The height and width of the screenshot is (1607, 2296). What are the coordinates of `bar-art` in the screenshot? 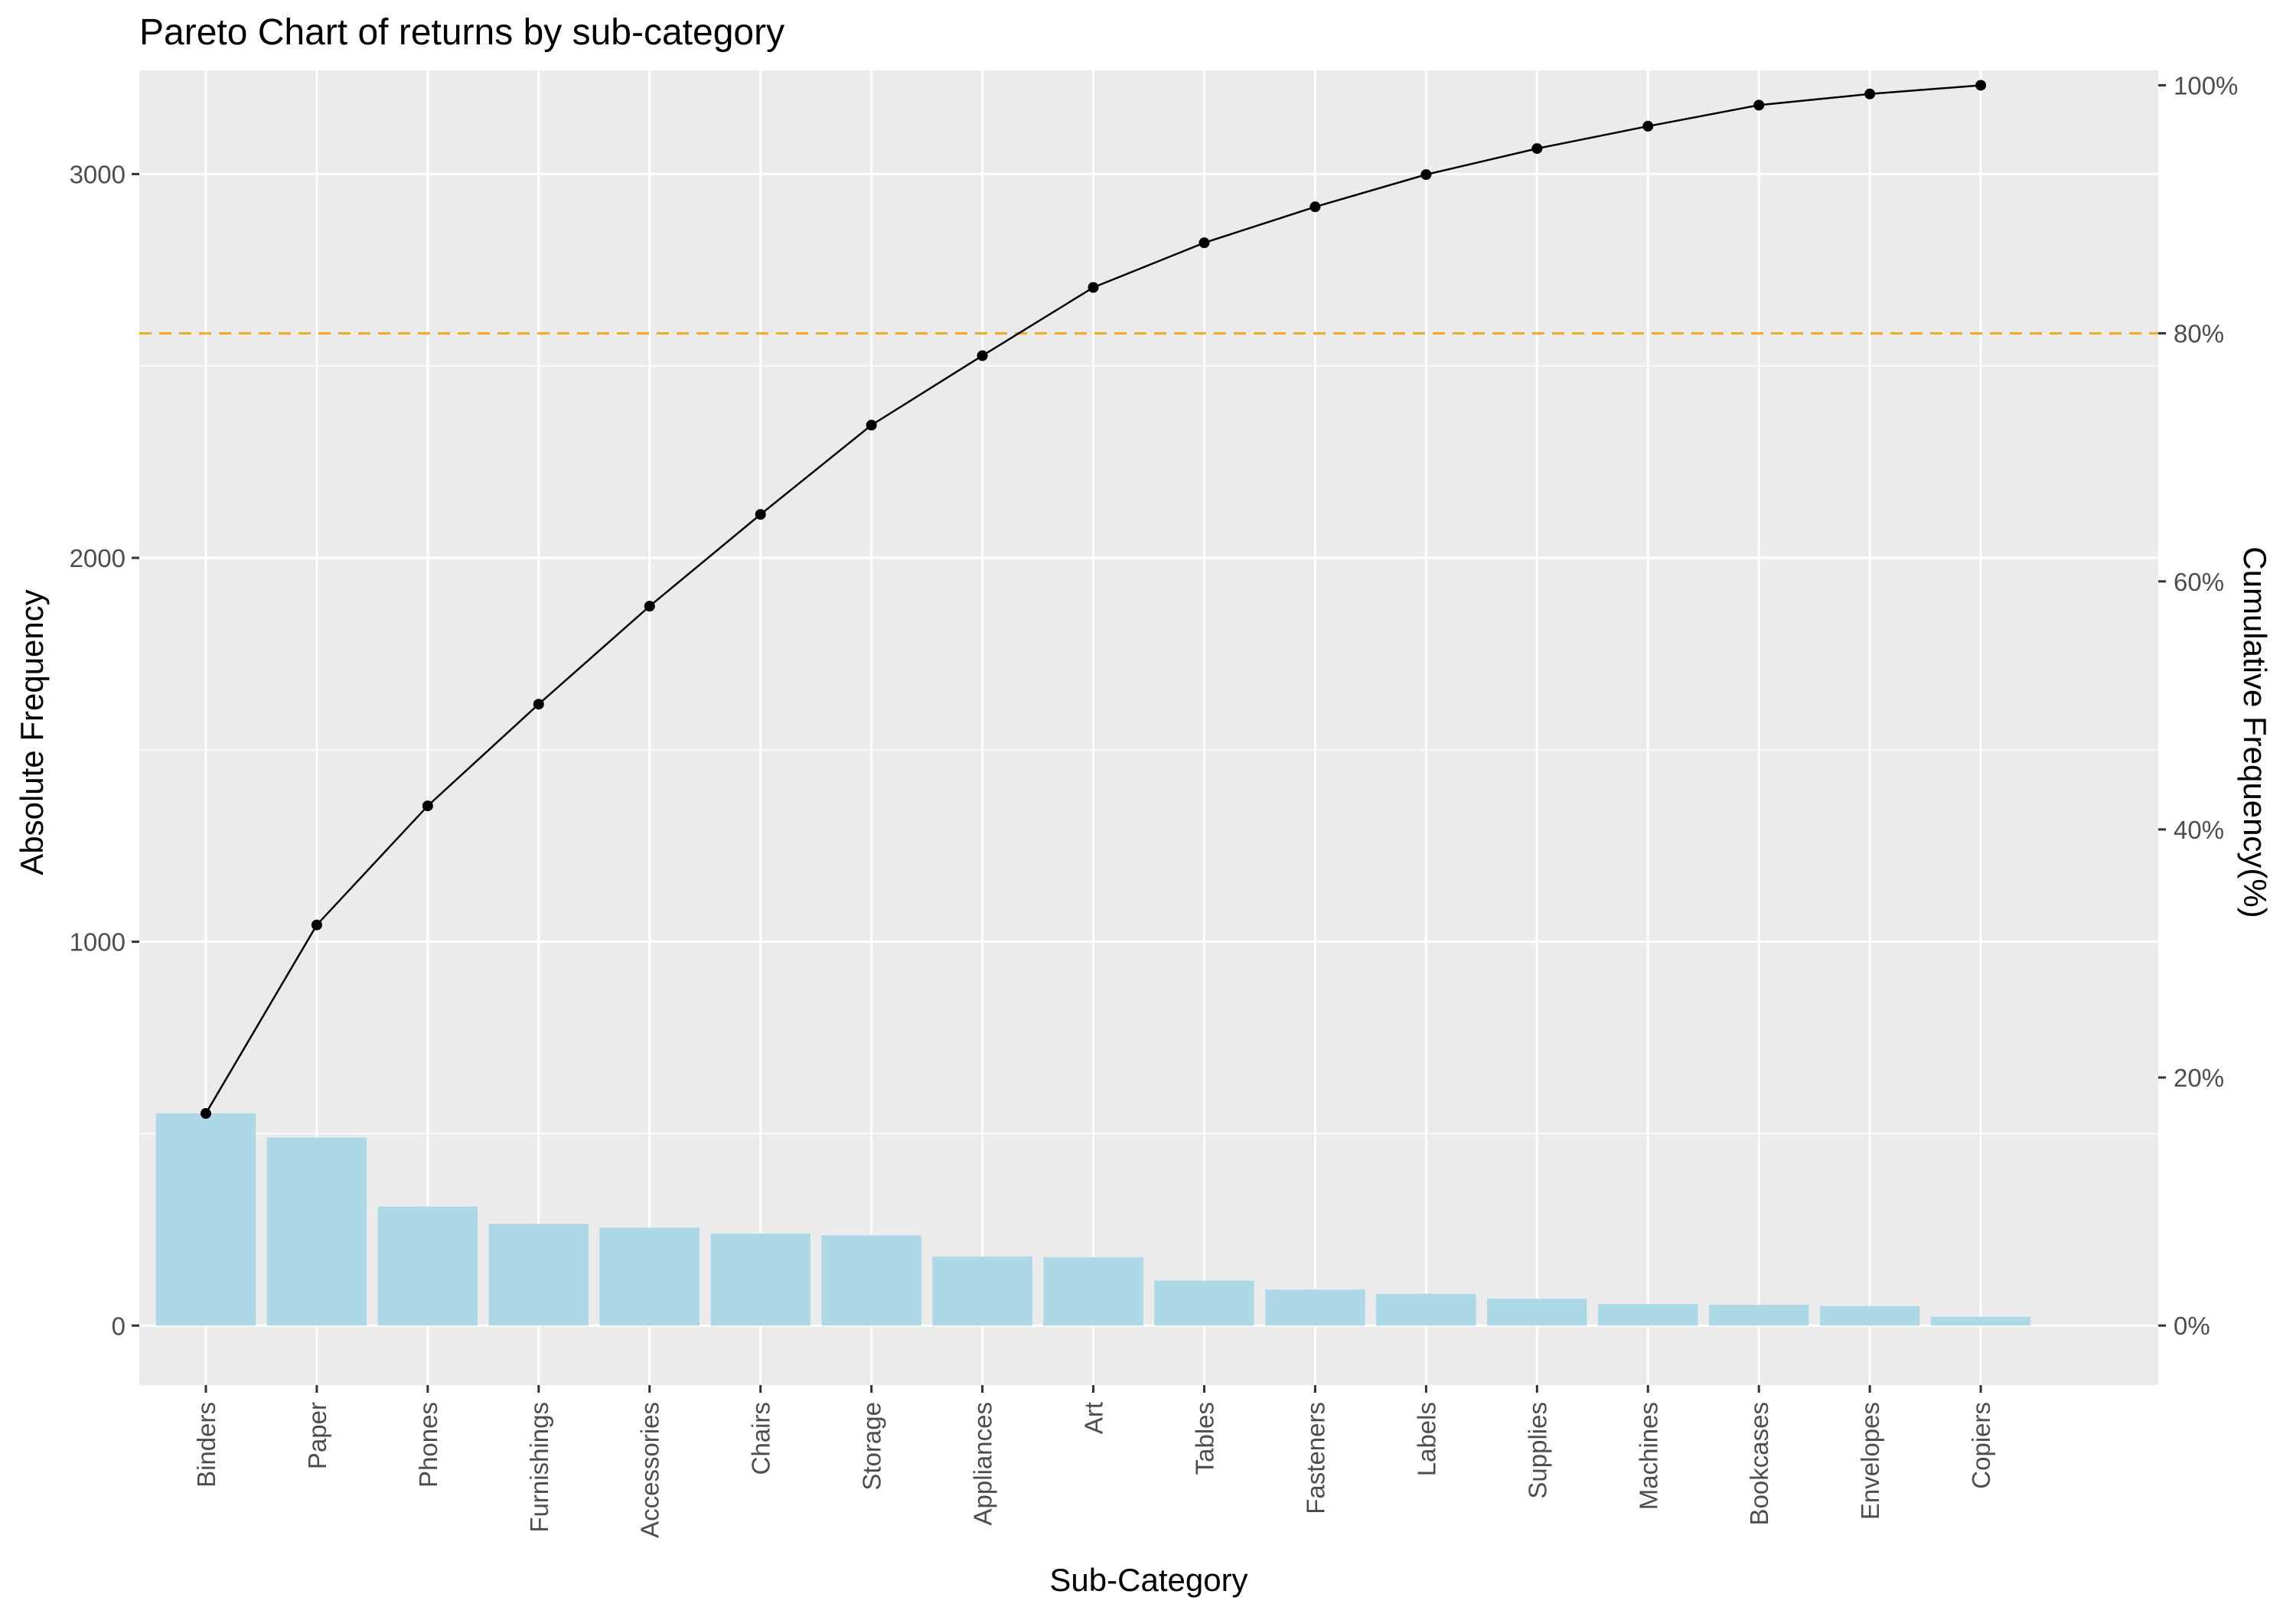 It's located at (1093, 1291).